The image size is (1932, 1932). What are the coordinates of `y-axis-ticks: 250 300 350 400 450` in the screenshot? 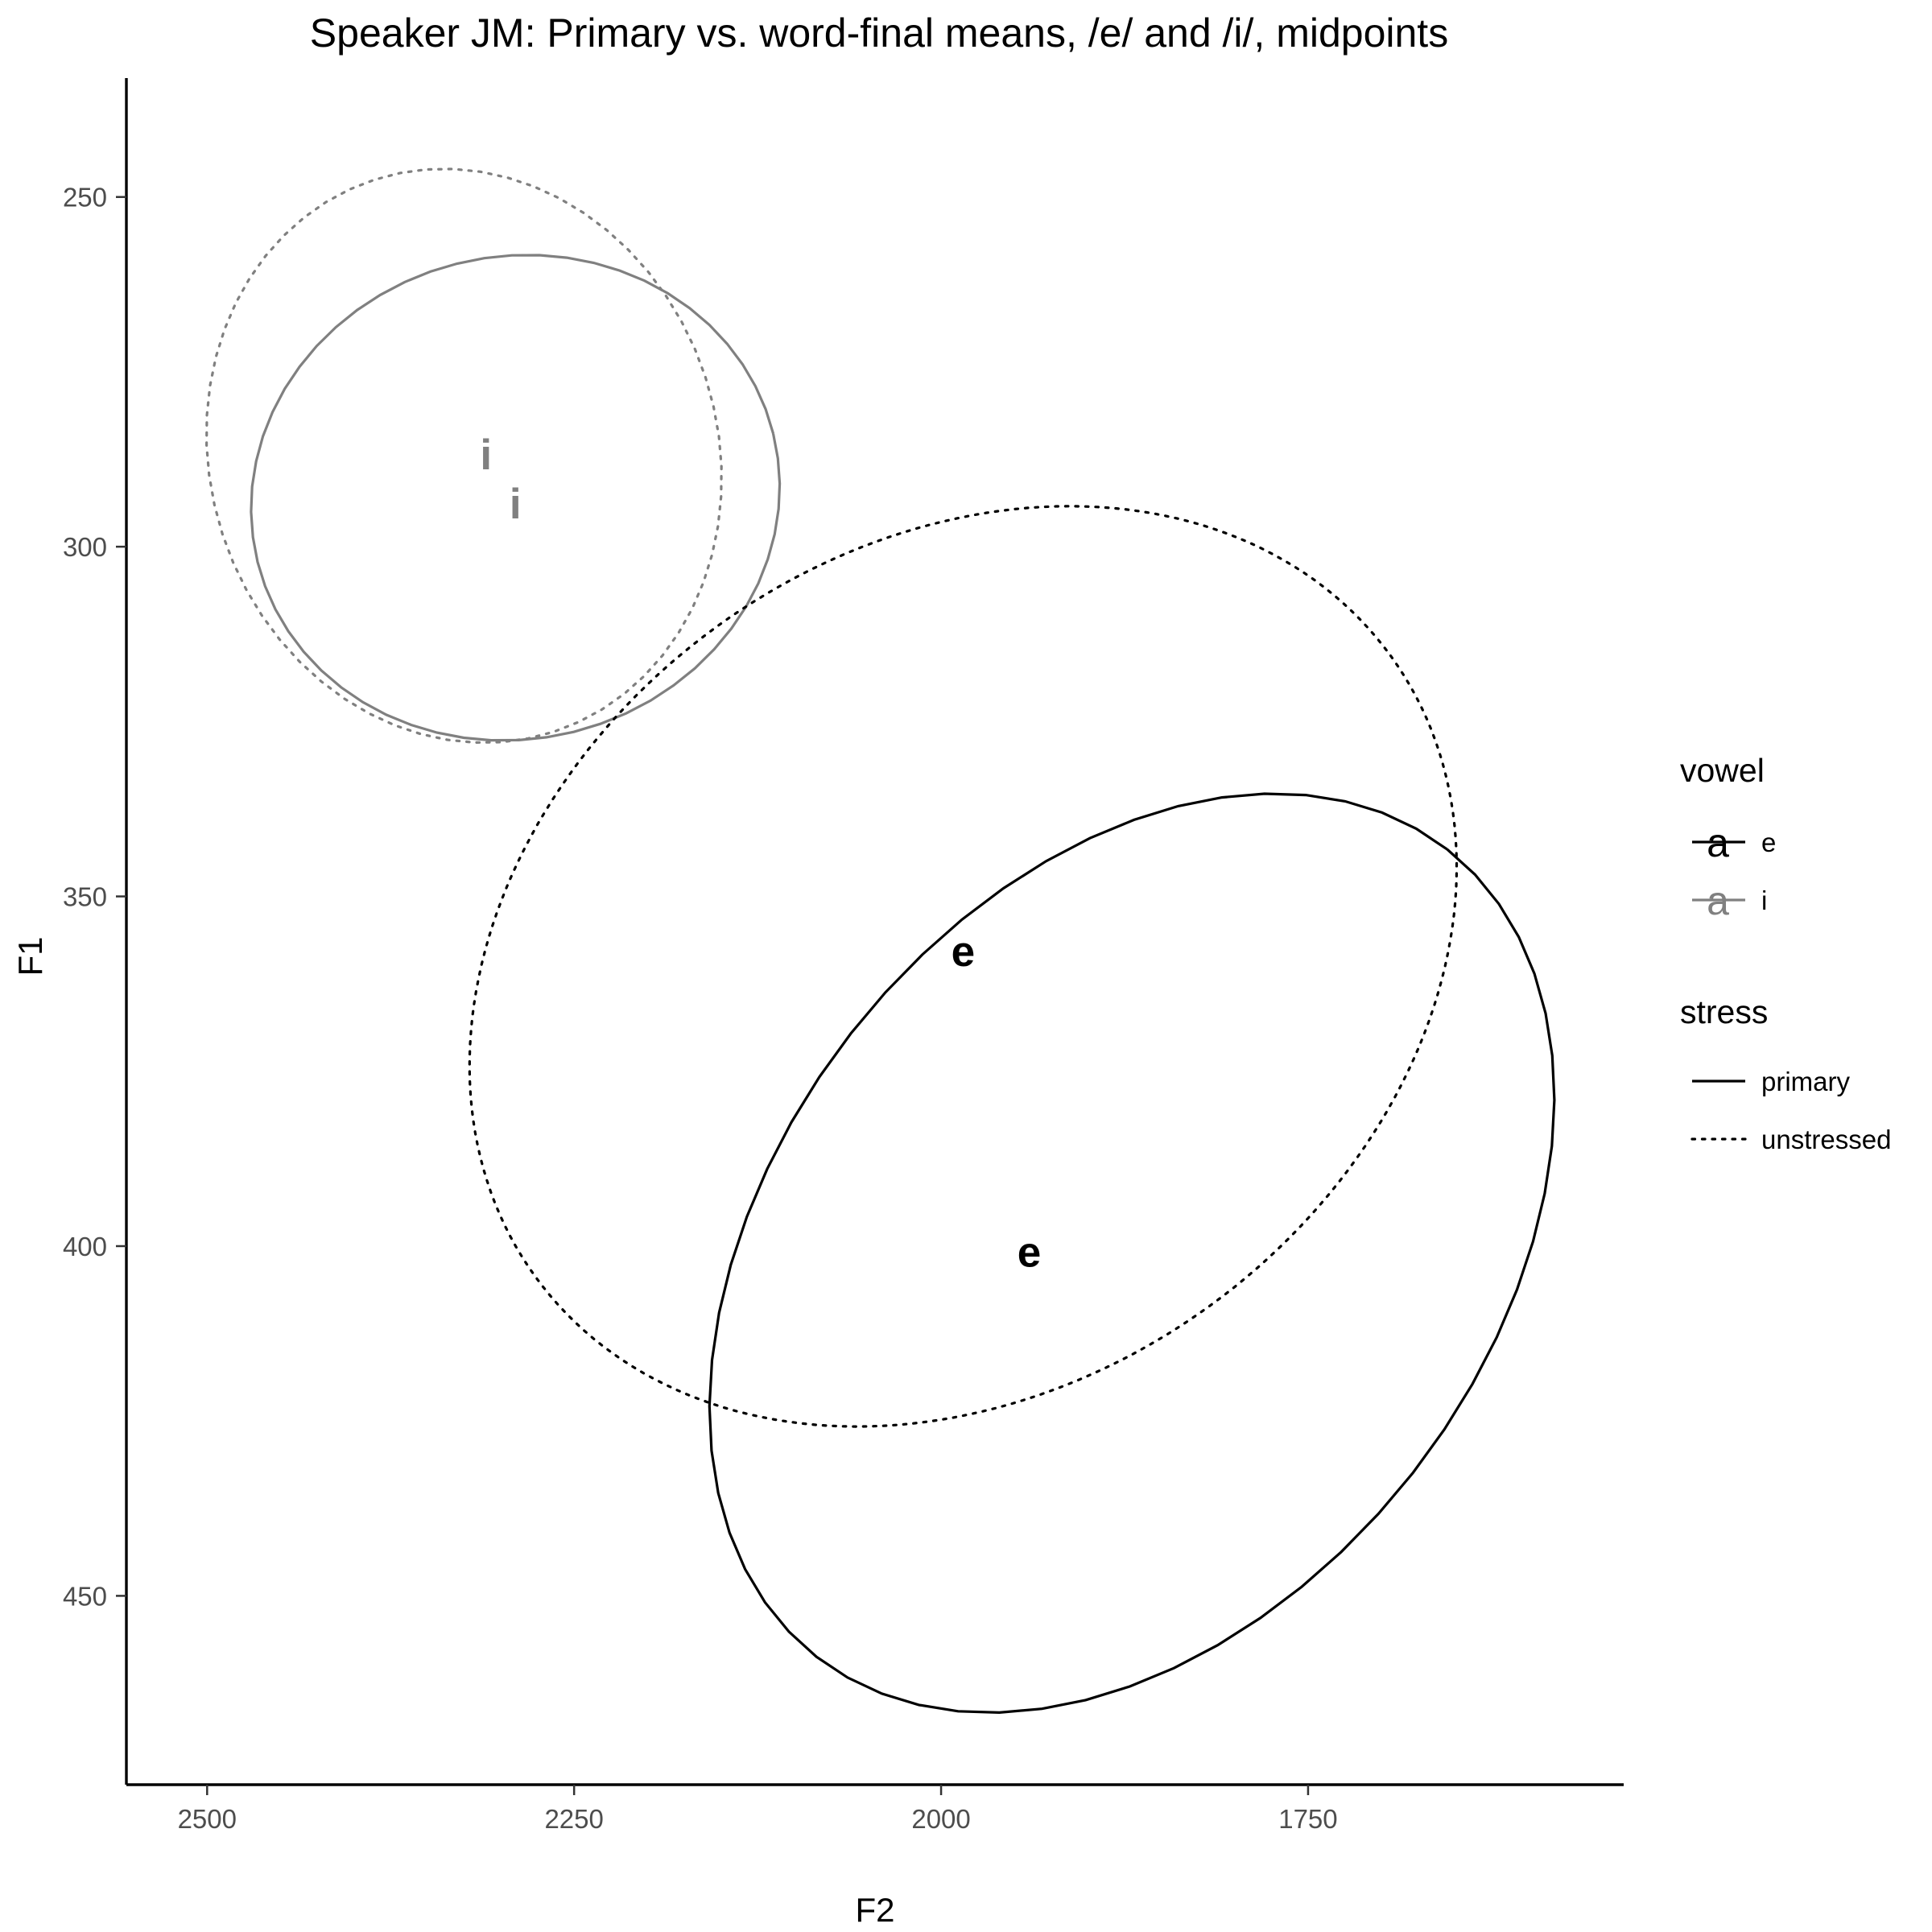 It's located at (94, 897).